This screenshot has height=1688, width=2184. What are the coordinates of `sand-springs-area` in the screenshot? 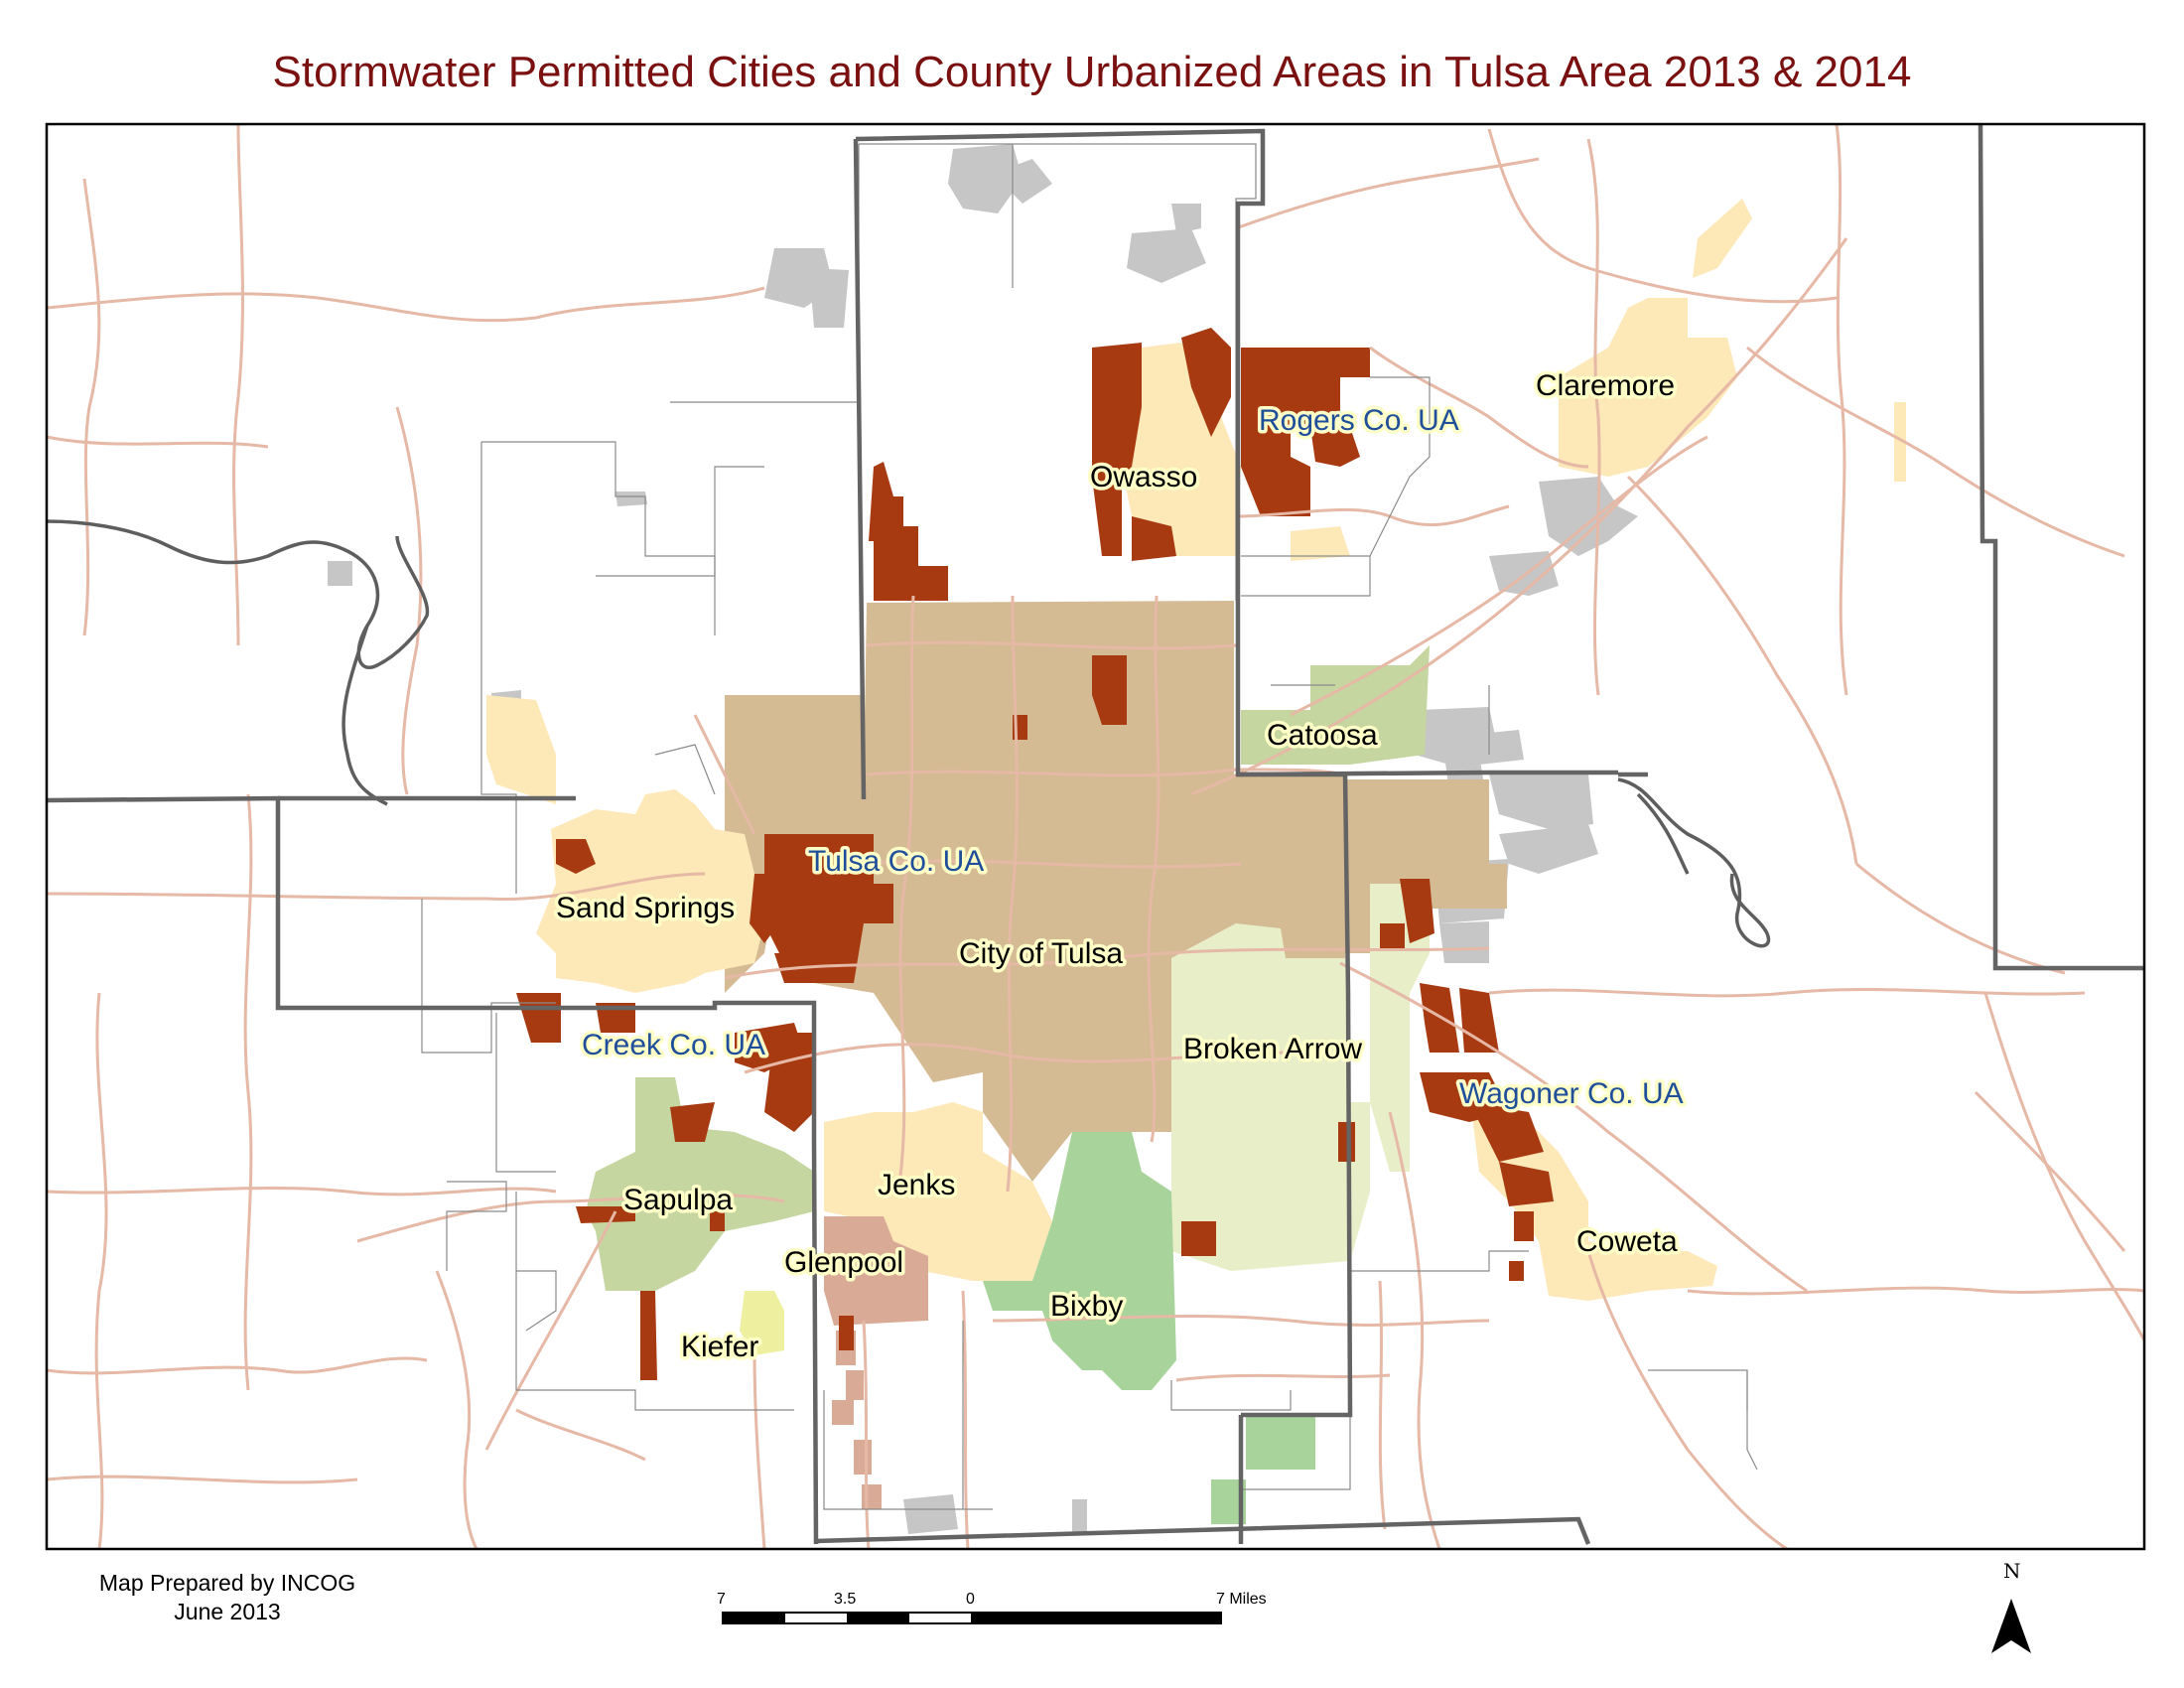 It's located at (650, 891).